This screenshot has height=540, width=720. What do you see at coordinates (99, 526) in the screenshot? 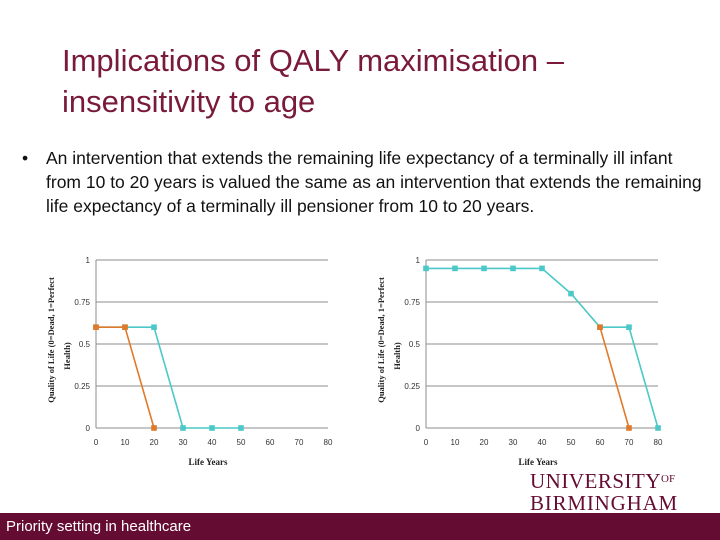
I see `footer-text: Priority setting in healthcare` at bounding box center [99, 526].